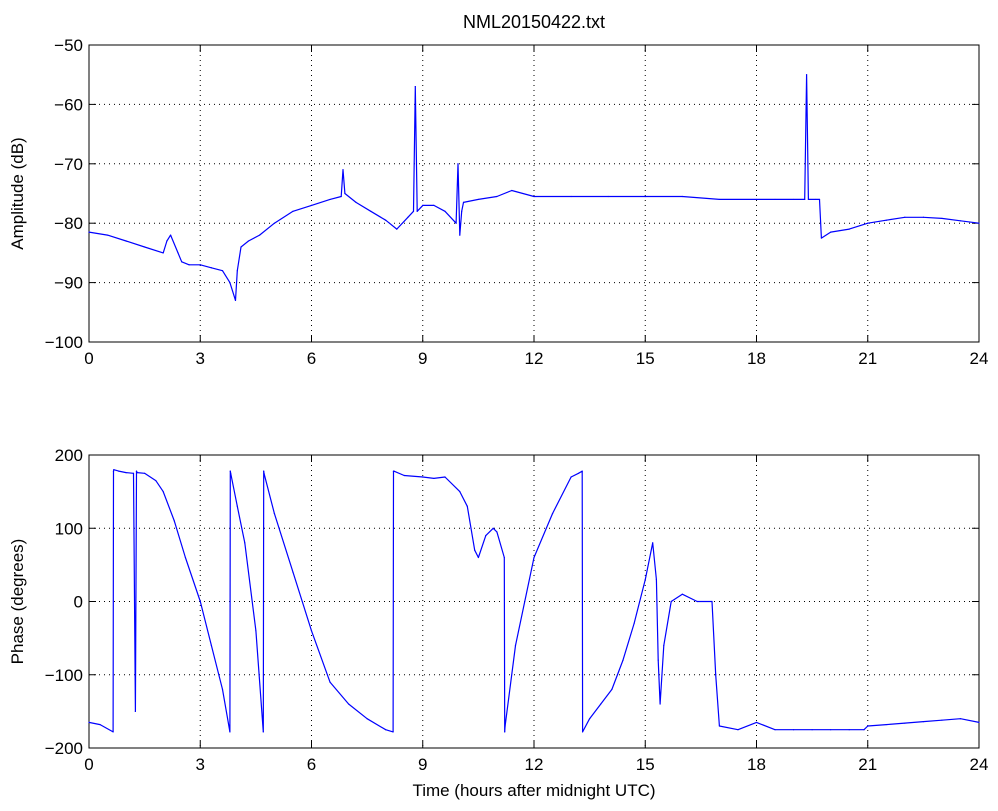  What do you see at coordinates (200, 358) in the screenshot?
I see `amplitude-x-tick-label: 3` at bounding box center [200, 358].